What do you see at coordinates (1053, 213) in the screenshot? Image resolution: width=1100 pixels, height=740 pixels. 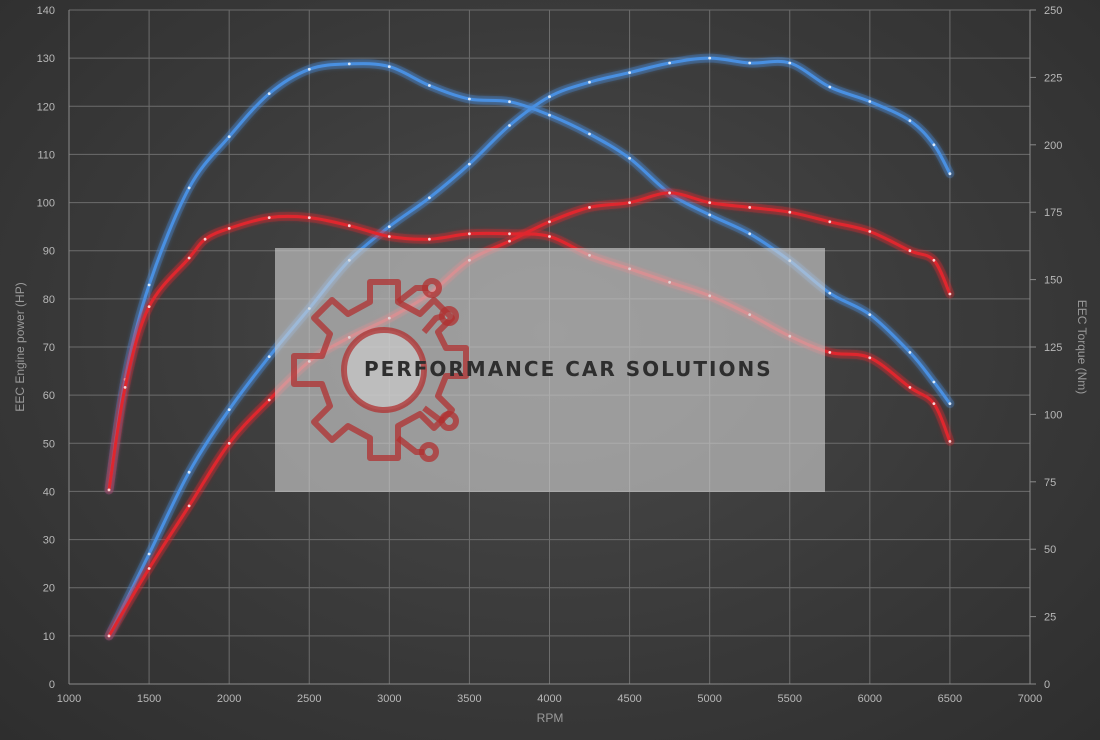 I see `y-right-tick-label: 175` at bounding box center [1053, 213].